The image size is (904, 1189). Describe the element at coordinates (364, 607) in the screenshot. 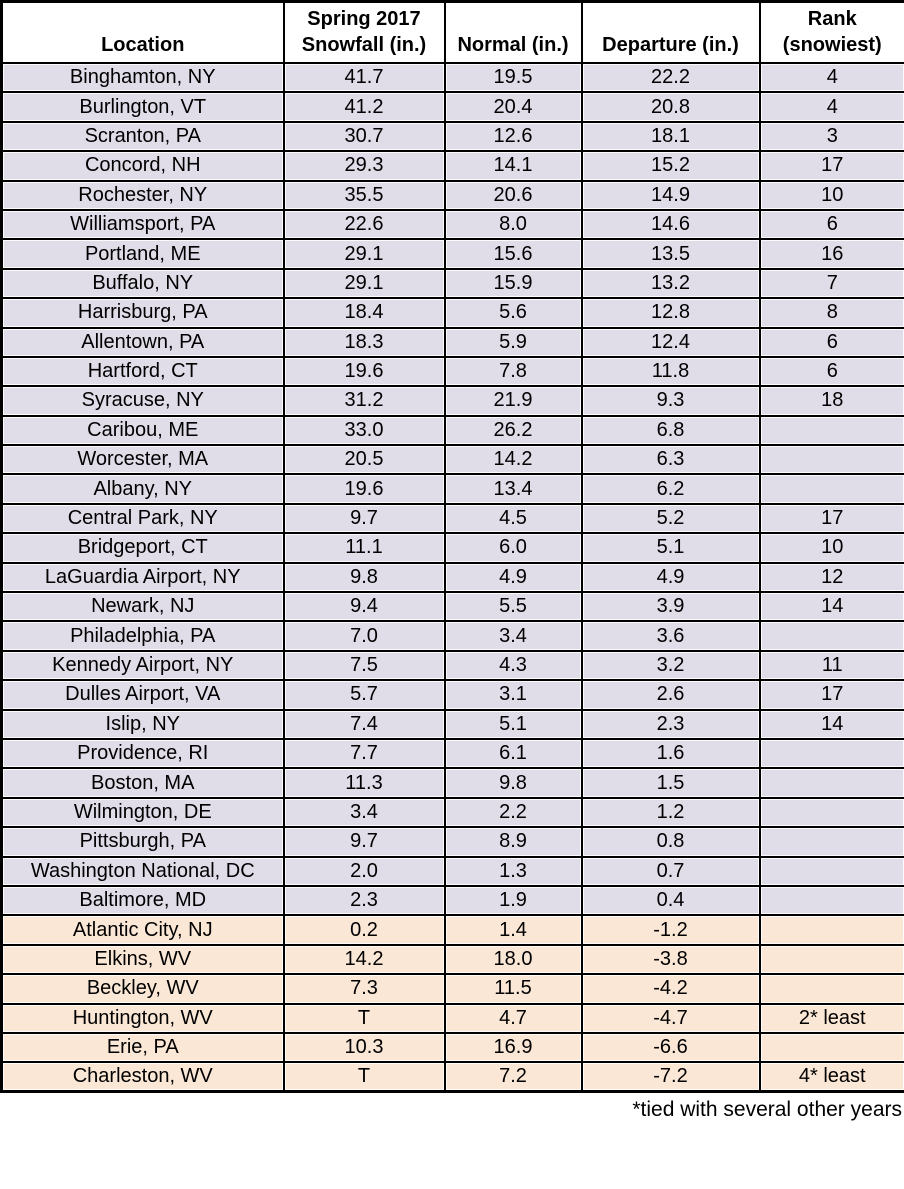

I see `cell-snowfall: 9.4` at that location.